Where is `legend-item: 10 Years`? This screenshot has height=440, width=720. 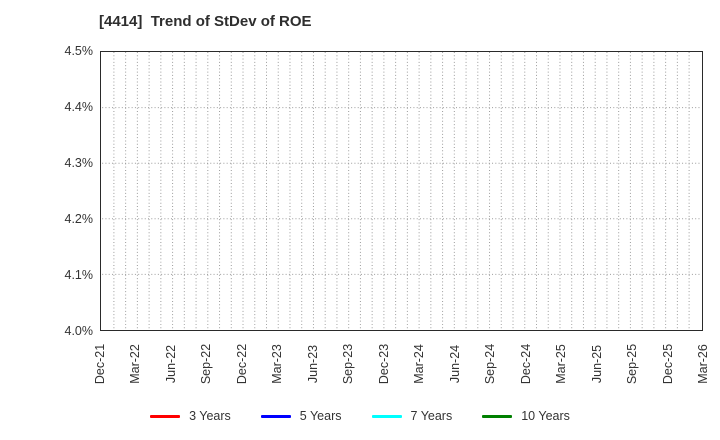 legend-item: 10 Years is located at coordinates (526, 416).